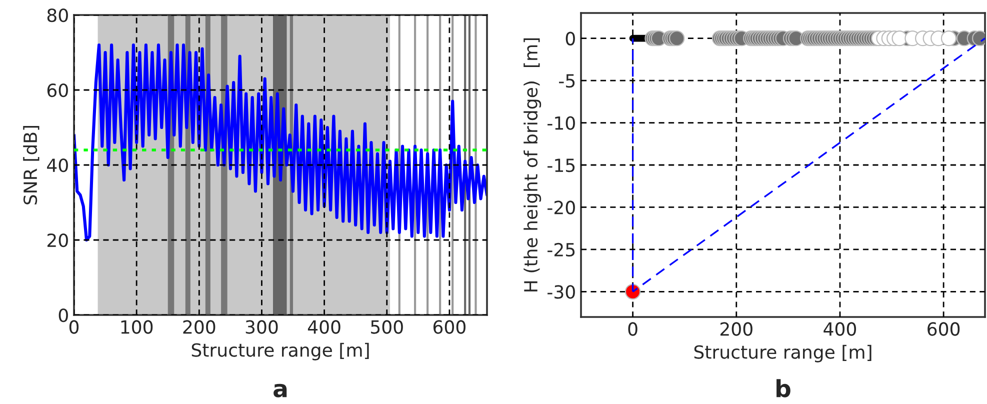 This screenshot has width=987, height=404. I want to click on y-tick-label: -20, so click(561, 207).